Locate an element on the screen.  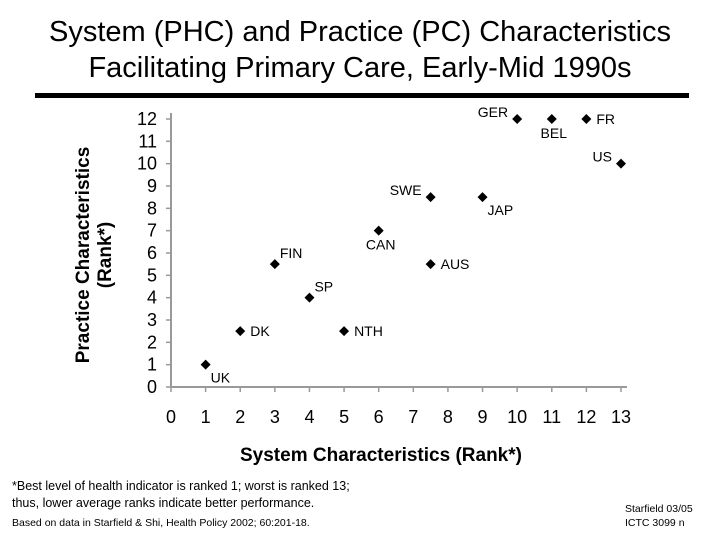
y-tick-label: 6 is located at coordinates (152, 253).